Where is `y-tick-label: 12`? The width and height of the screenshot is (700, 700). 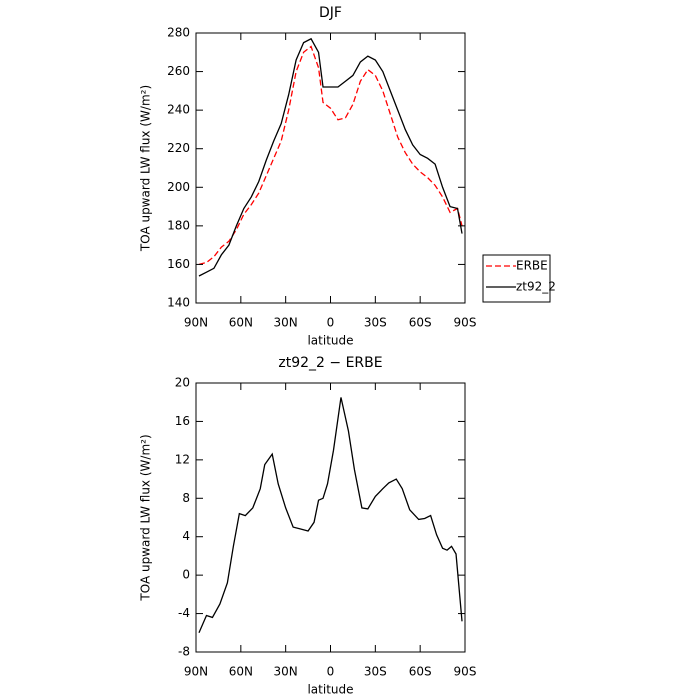 y-tick-label: 12 is located at coordinates (182, 459).